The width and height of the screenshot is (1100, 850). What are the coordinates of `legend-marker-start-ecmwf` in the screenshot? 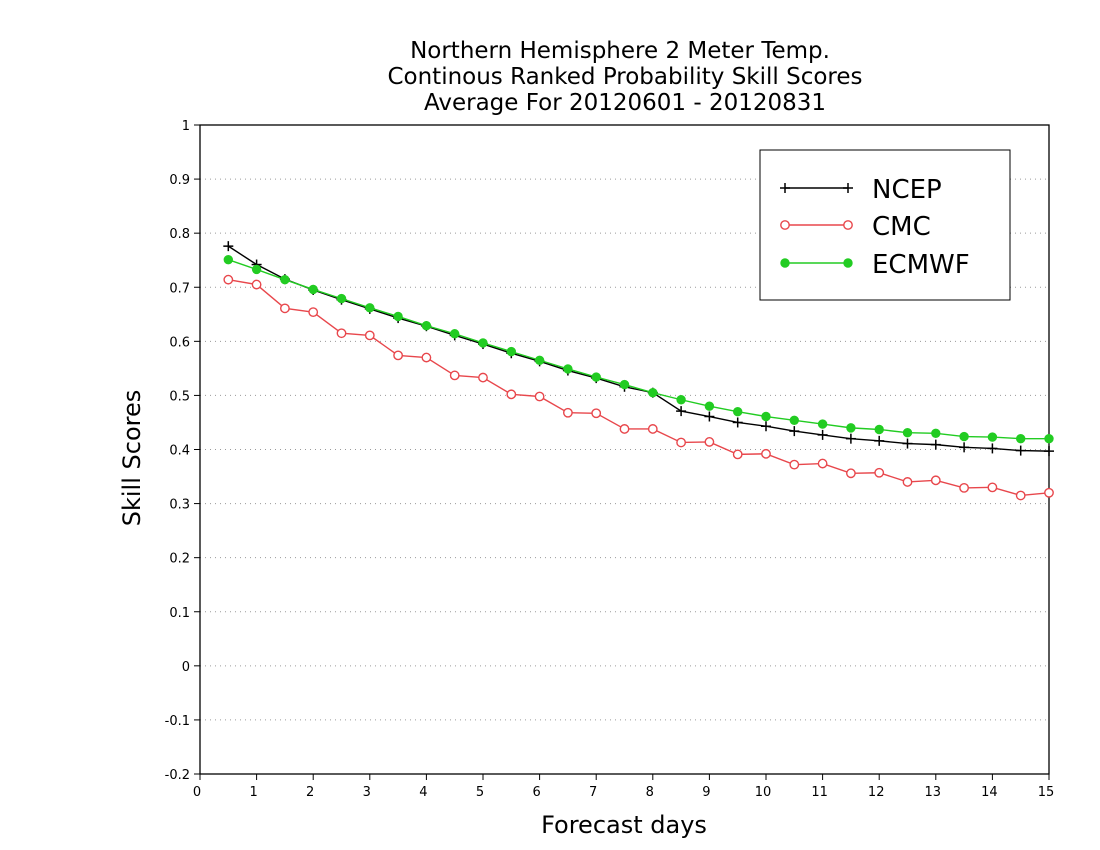 It's located at (785, 263).